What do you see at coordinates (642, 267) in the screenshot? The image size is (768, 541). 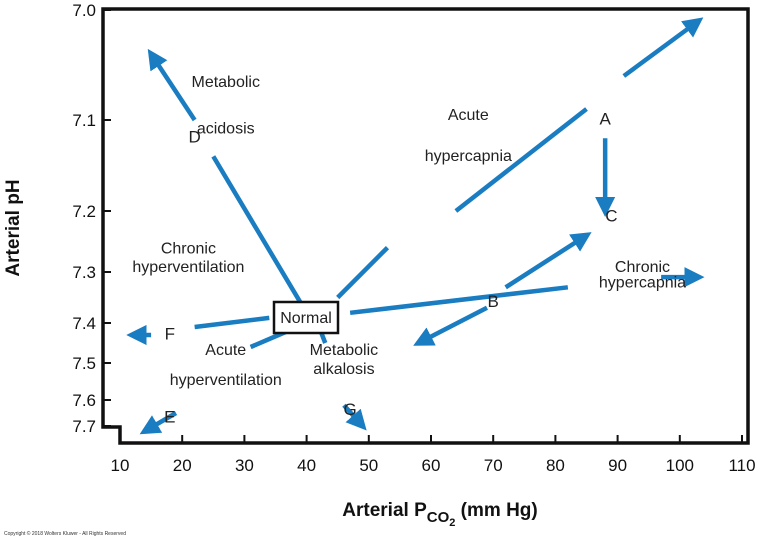 I see `annotation-chronic-hypercapnia: Chronic` at bounding box center [642, 267].